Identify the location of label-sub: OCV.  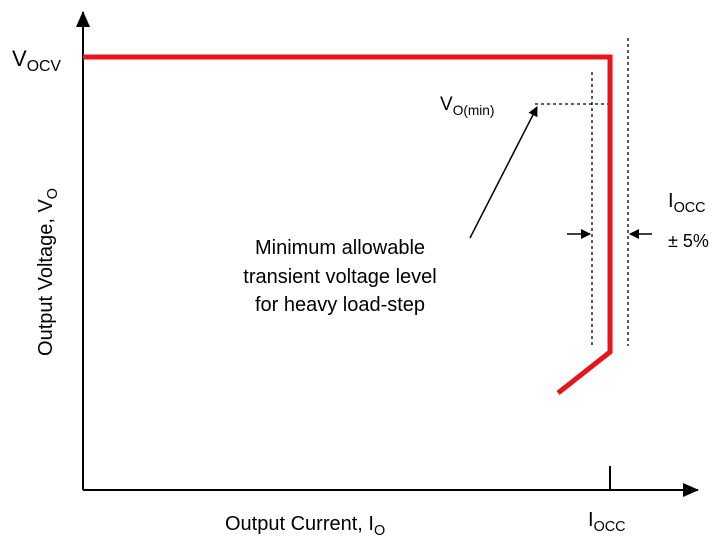
(44, 66).